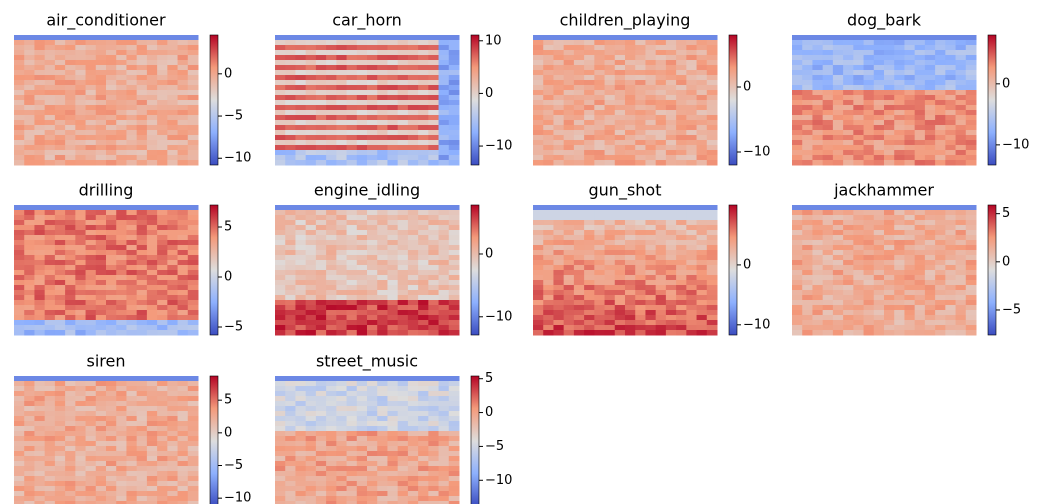 The height and width of the screenshot is (504, 1046). What do you see at coordinates (367, 362) in the screenshot?
I see `subplot-title: street_music` at bounding box center [367, 362].